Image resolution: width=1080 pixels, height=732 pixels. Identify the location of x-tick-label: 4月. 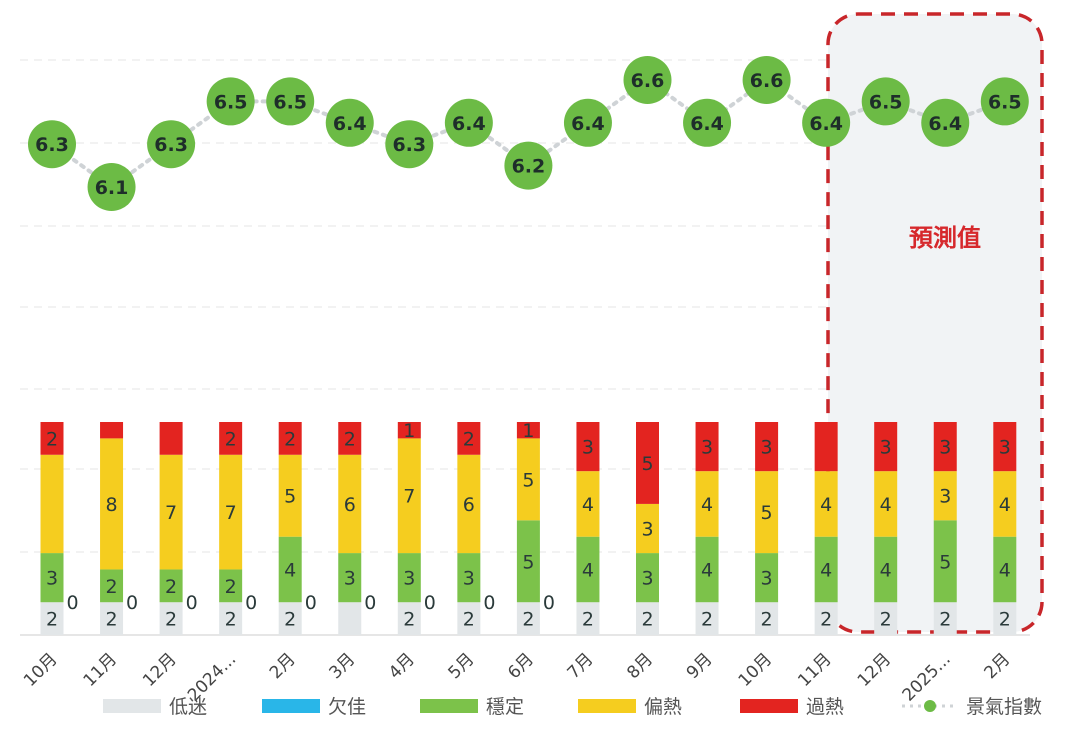
(402, 666).